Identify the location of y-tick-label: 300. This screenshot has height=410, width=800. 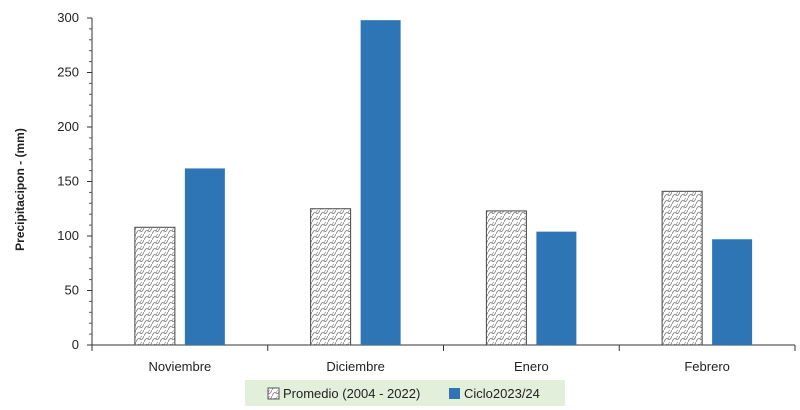
(68, 17).